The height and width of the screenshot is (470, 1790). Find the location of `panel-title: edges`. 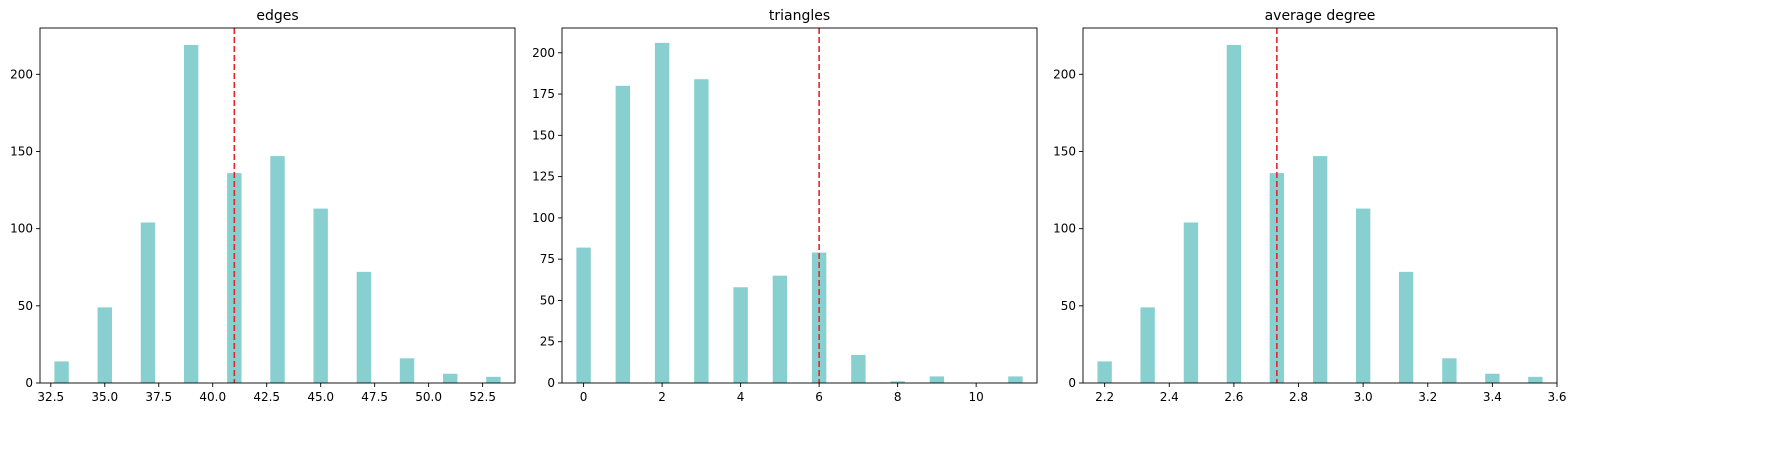

panel-title: edges is located at coordinates (277, 16).